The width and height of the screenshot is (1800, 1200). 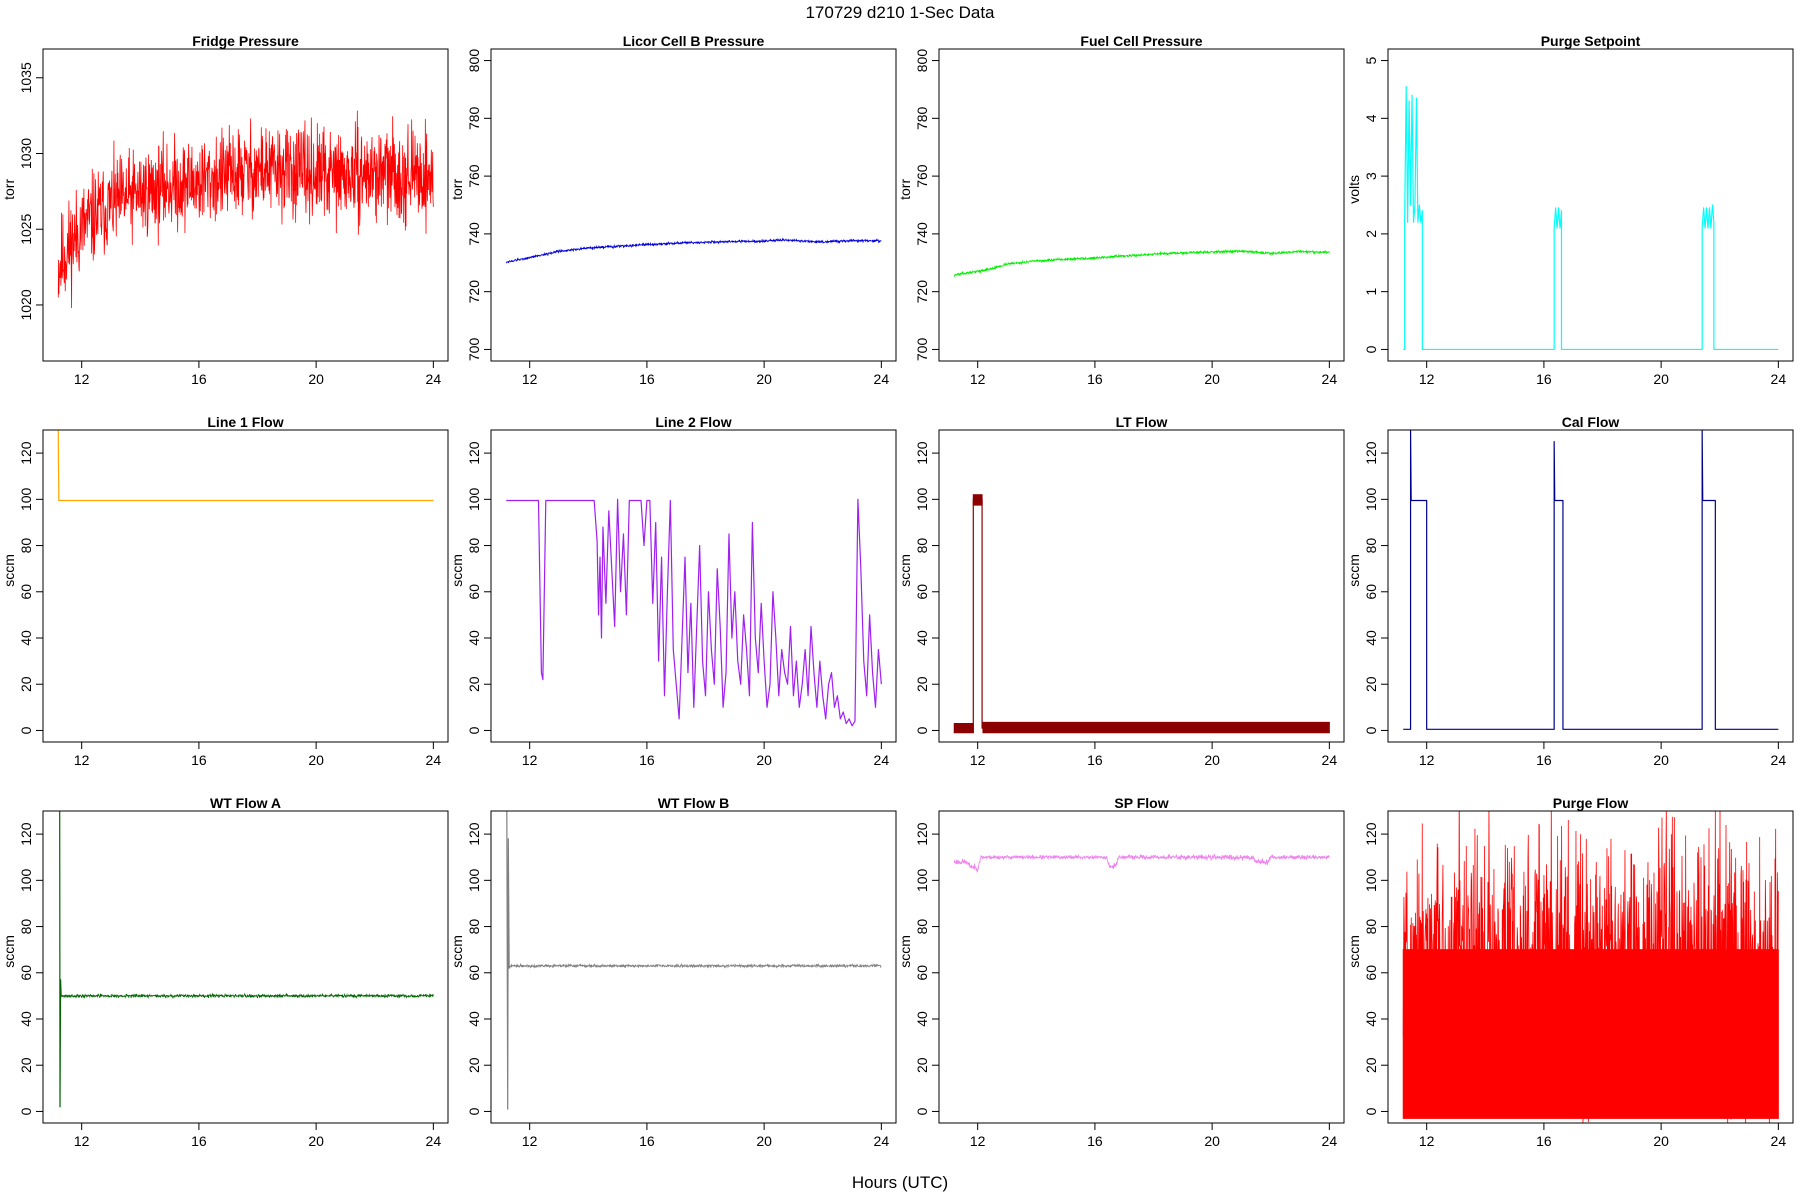 What do you see at coordinates (694, 41) in the screenshot?
I see `panel-title: Licor Cell B Pressure` at bounding box center [694, 41].